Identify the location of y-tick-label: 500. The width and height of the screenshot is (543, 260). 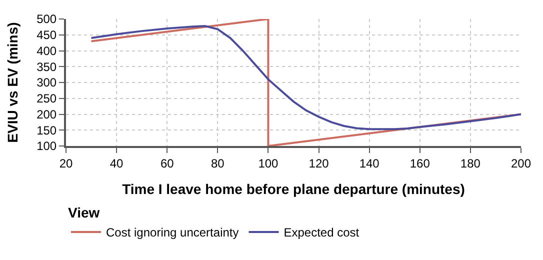
(46, 19).